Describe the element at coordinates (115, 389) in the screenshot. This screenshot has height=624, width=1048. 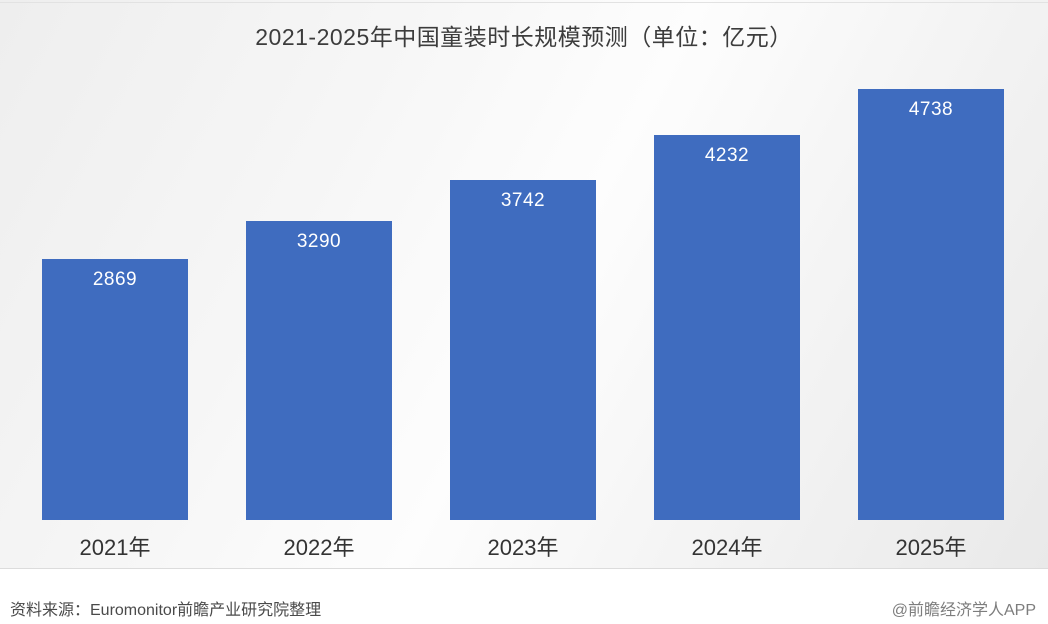
I see `bar: 2869` at that location.